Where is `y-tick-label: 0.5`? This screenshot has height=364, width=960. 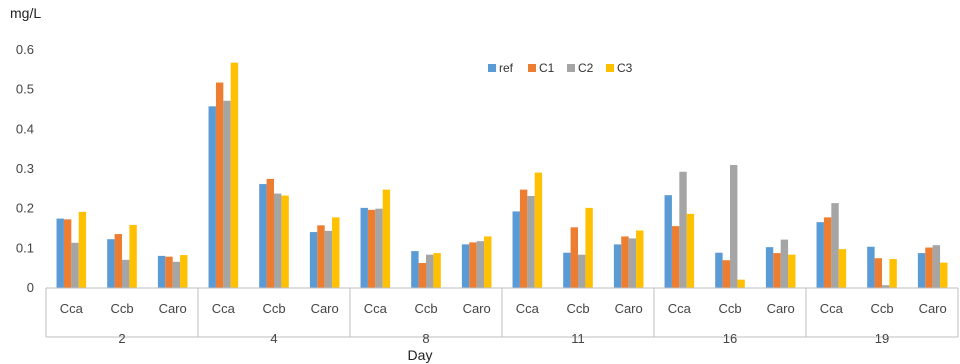 y-tick-label: 0.5 is located at coordinates (25, 89).